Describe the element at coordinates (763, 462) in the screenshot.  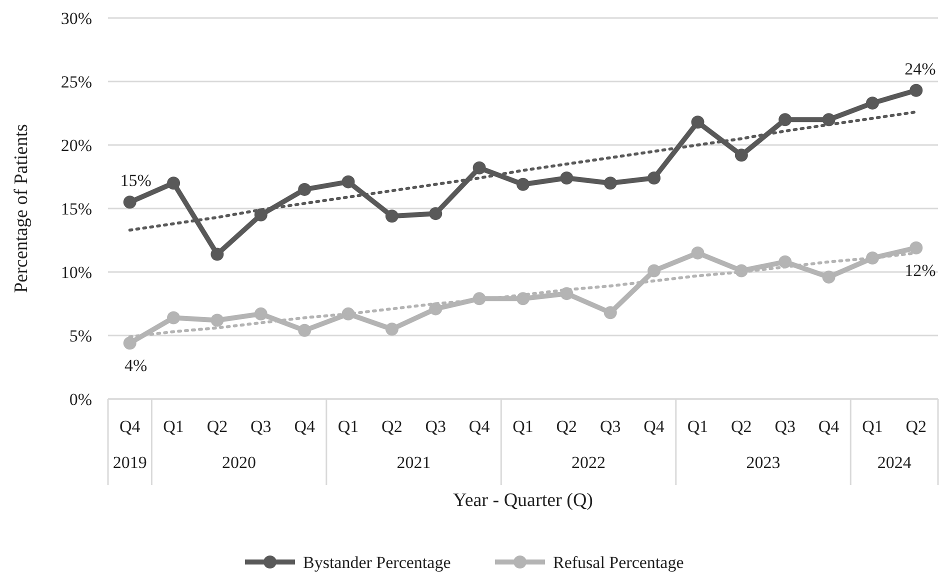
I see `text: 2023` at that location.